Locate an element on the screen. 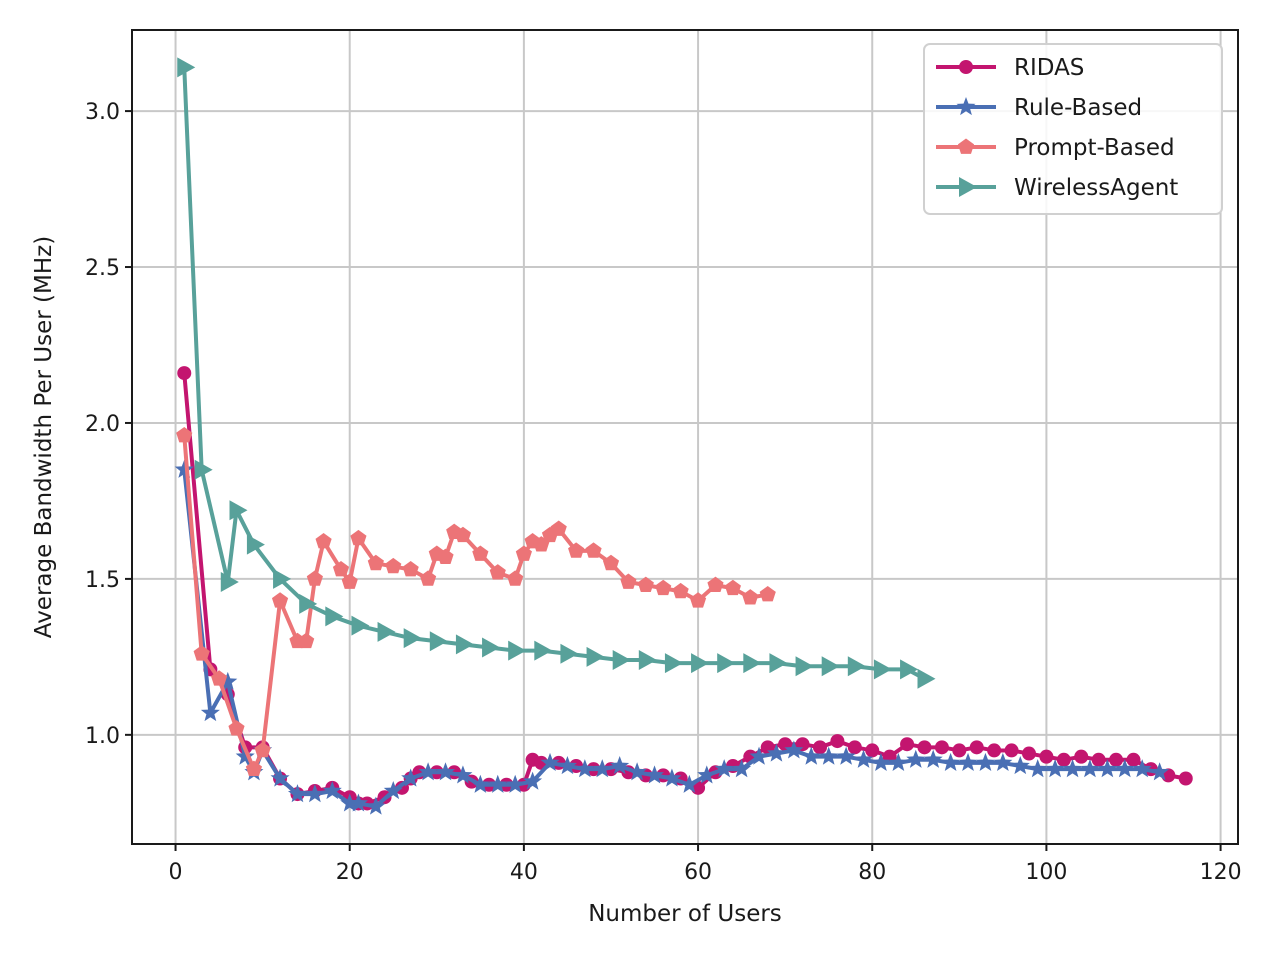 The width and height of the screenshot is (1280, 960). x-tick-label: 0 is located at coordinates (176, 872).